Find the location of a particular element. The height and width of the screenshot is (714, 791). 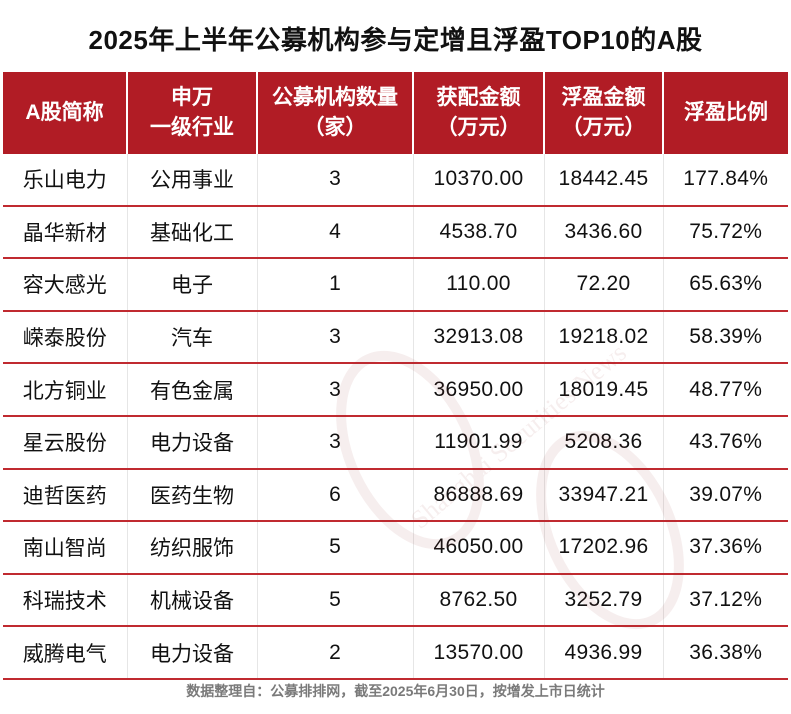

table-row: 北方铜业 有色金属 3 36950.00 18019.45 48.77% is located at coordinates (395, 390).